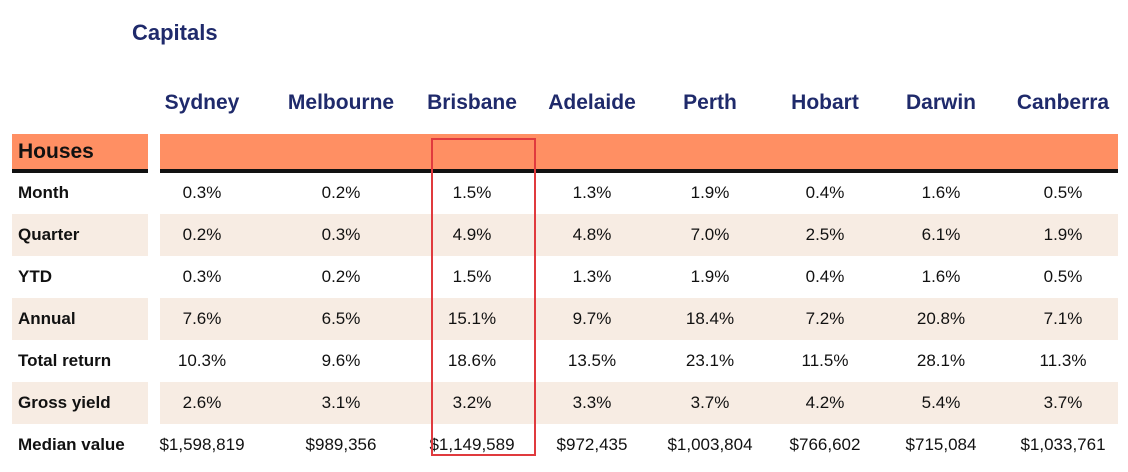 The image size is (1128, 472). I want to click on table-cell: 3.1%, so click(341, 402).